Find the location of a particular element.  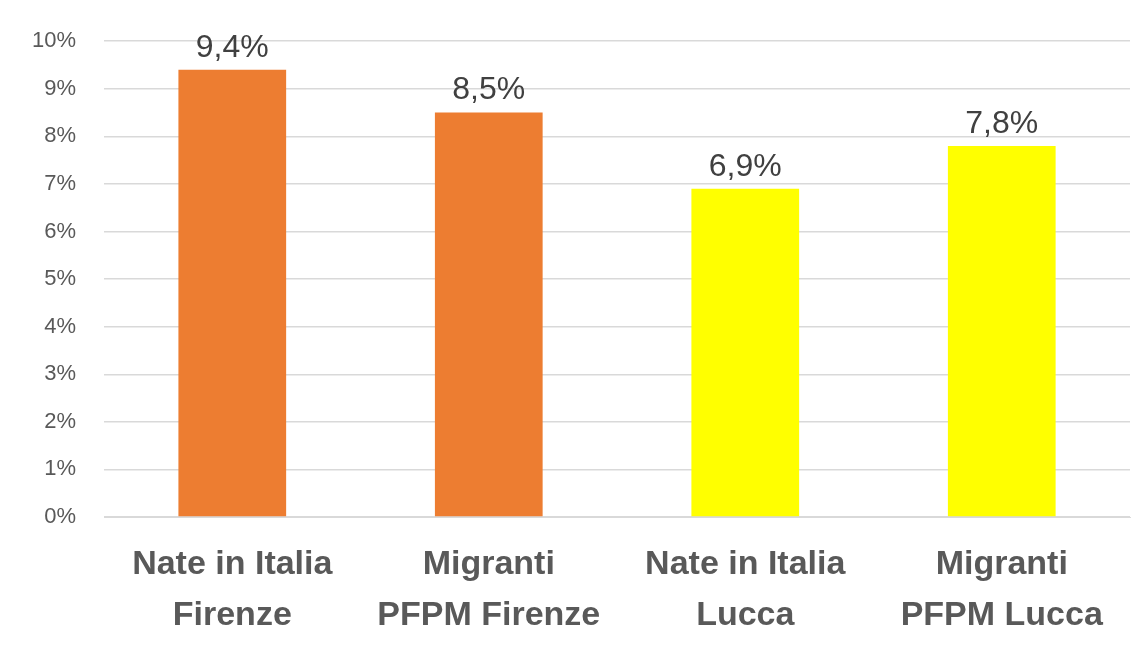

y-tick-label: 2% is located at coordinates (60, 420).